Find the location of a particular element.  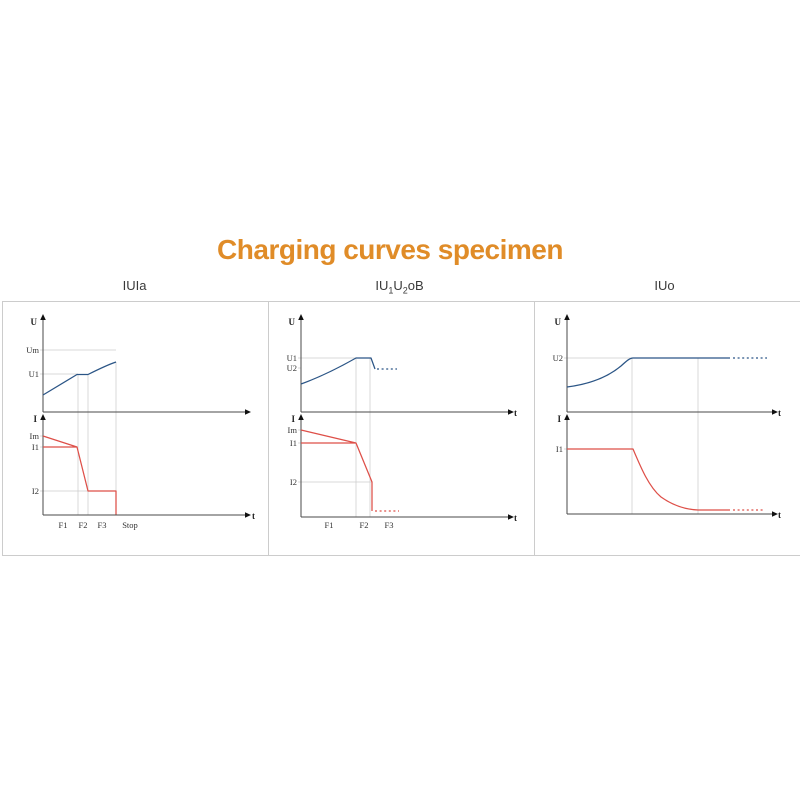

phase-label-stop: Stop is located at coordinates (130, 525).